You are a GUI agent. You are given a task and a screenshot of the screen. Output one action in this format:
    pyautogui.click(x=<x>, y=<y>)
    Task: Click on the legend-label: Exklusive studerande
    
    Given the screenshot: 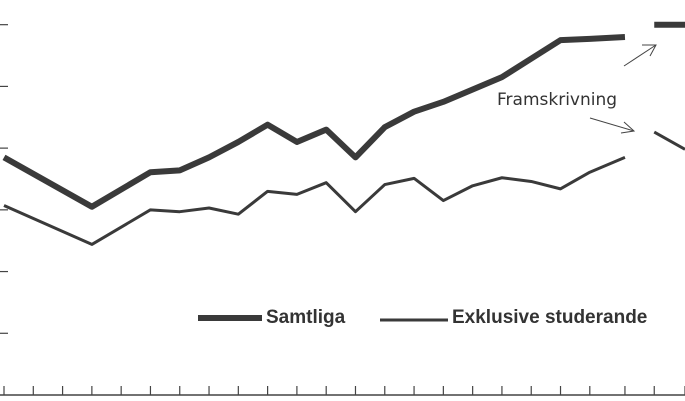 What is the action you would take?
    pyautogui.click(x=549, y=317)
    